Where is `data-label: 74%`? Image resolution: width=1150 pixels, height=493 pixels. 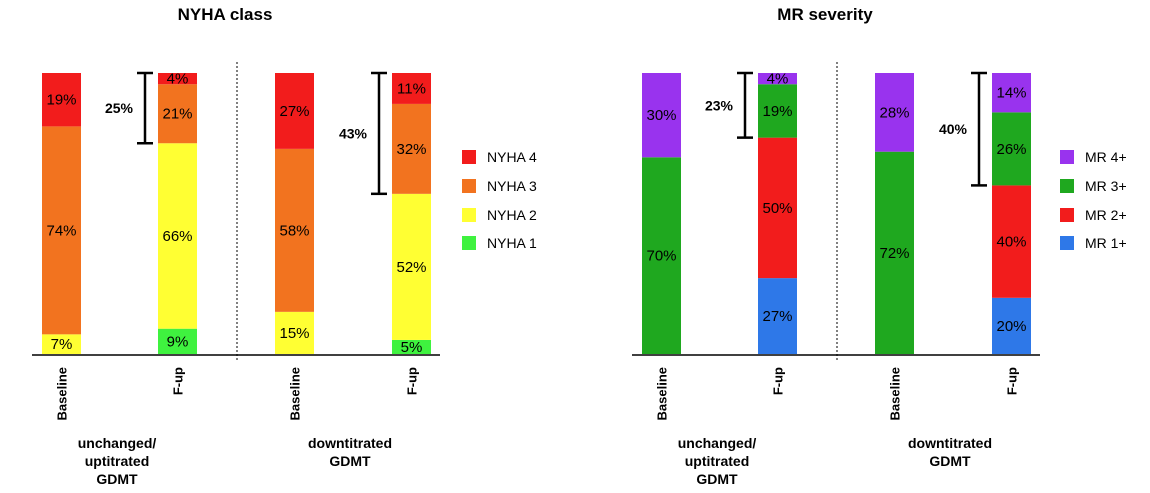 data-label: 74% is located at coordinates (61, 230).